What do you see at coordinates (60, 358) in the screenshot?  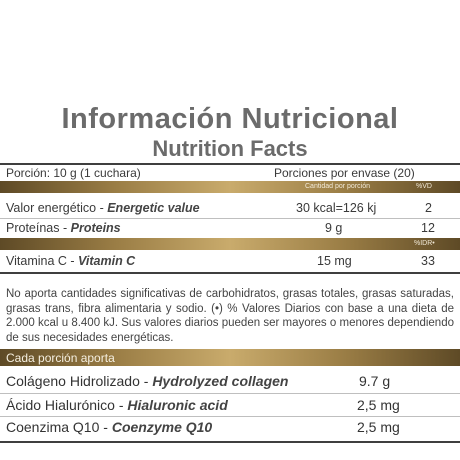 I see `per-serving-heading: Cada porción aporta` at bounding box center [60, 358].